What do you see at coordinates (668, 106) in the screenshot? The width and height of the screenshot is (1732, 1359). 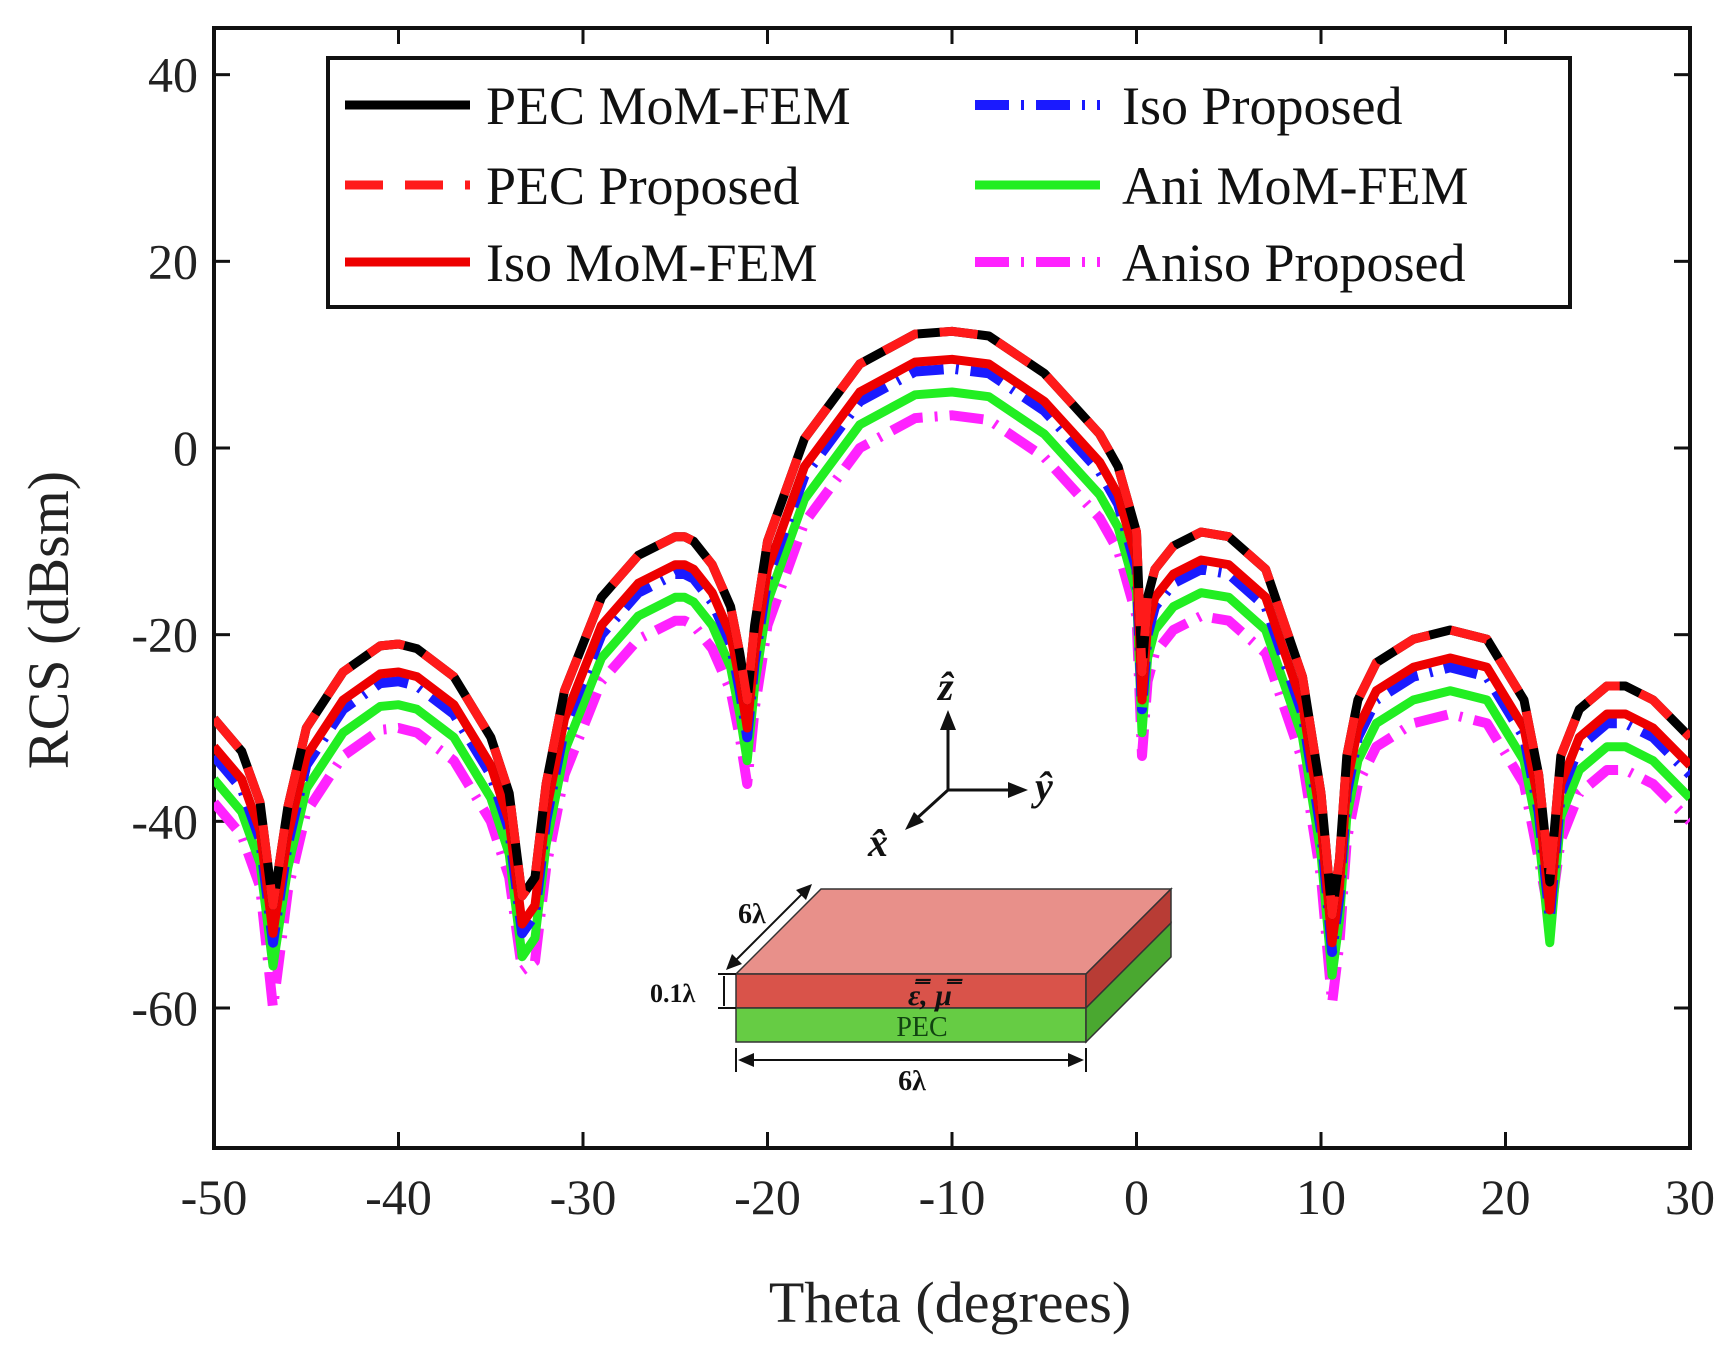 I see `legend-label-pec-mom-fem: PEC MoM-FEM` at bounding box center [668, 106].